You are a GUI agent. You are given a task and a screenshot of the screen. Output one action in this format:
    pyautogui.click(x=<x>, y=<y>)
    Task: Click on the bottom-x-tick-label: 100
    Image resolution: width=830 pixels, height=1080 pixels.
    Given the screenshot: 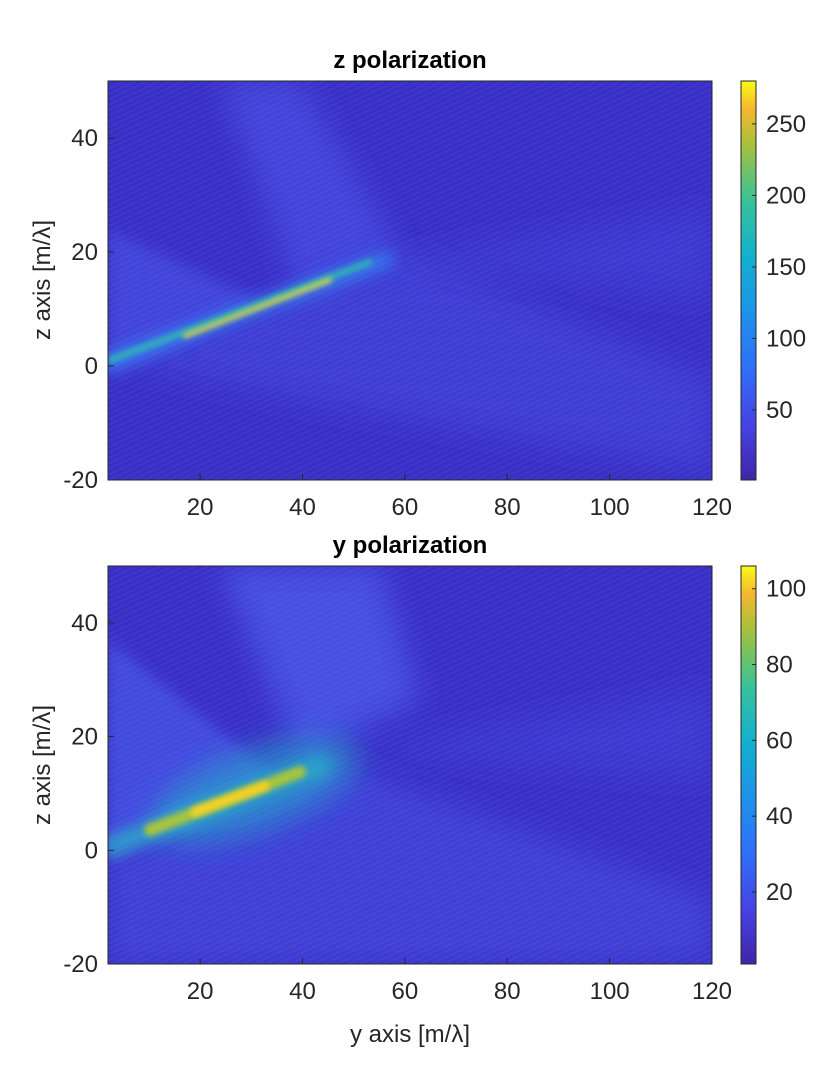 What is the action you would take?
    pyautogui.click(x=610, y=991)
    